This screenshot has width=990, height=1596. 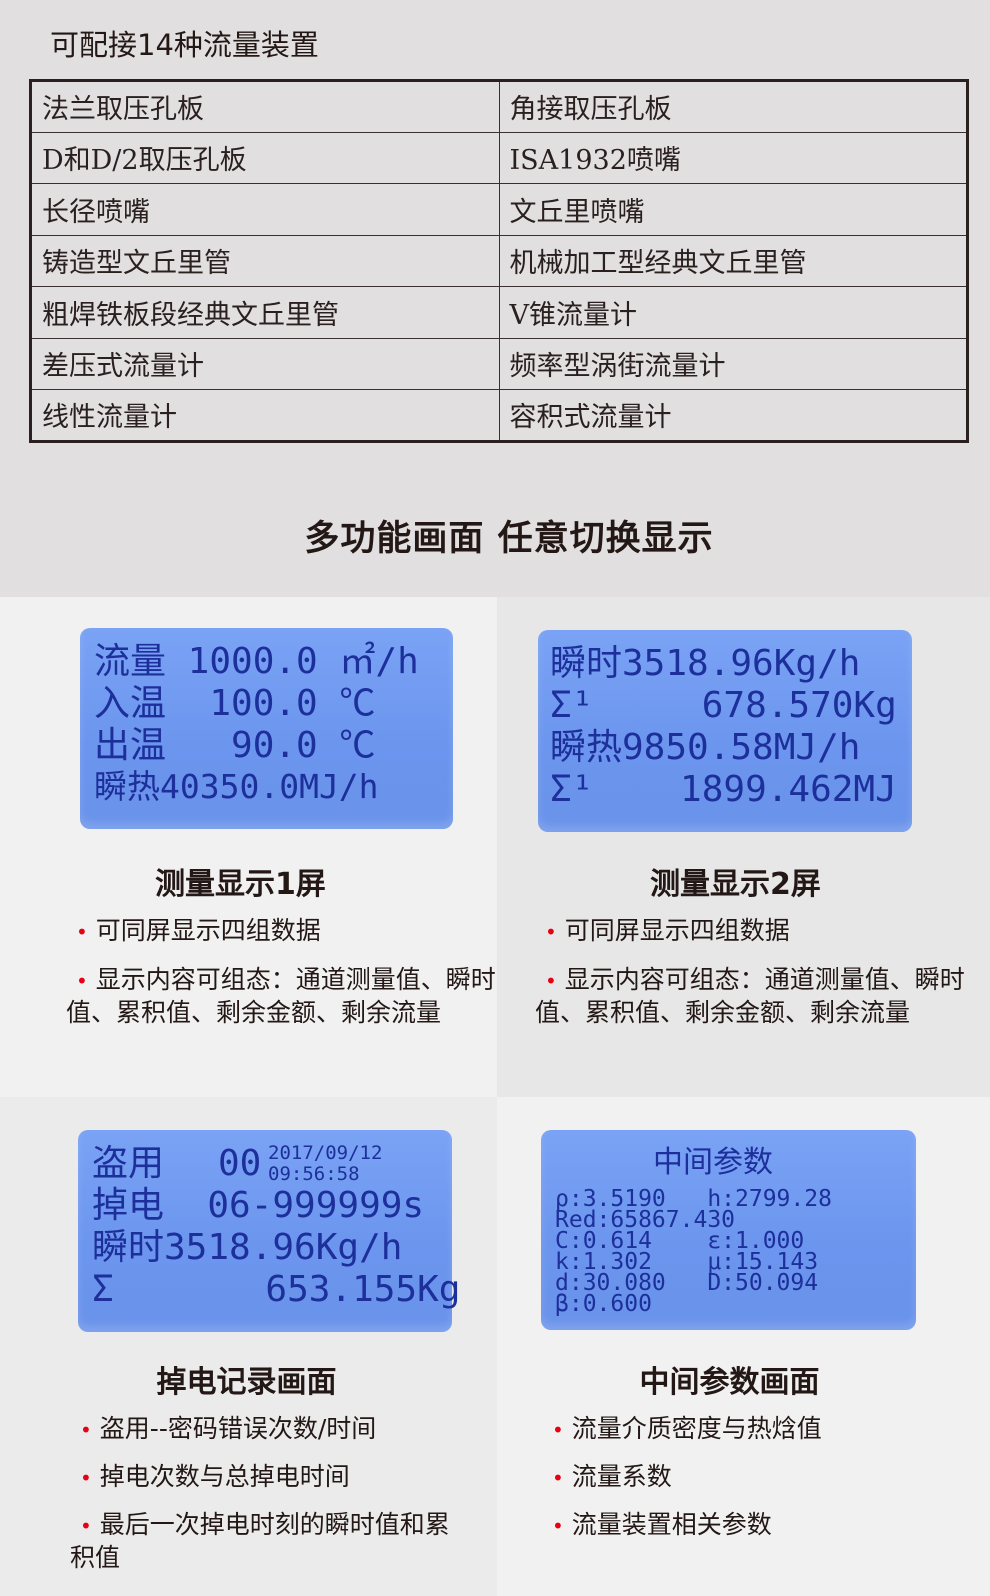 I want to click on lcd-line: 盗用, so click(x=128, y=1163).